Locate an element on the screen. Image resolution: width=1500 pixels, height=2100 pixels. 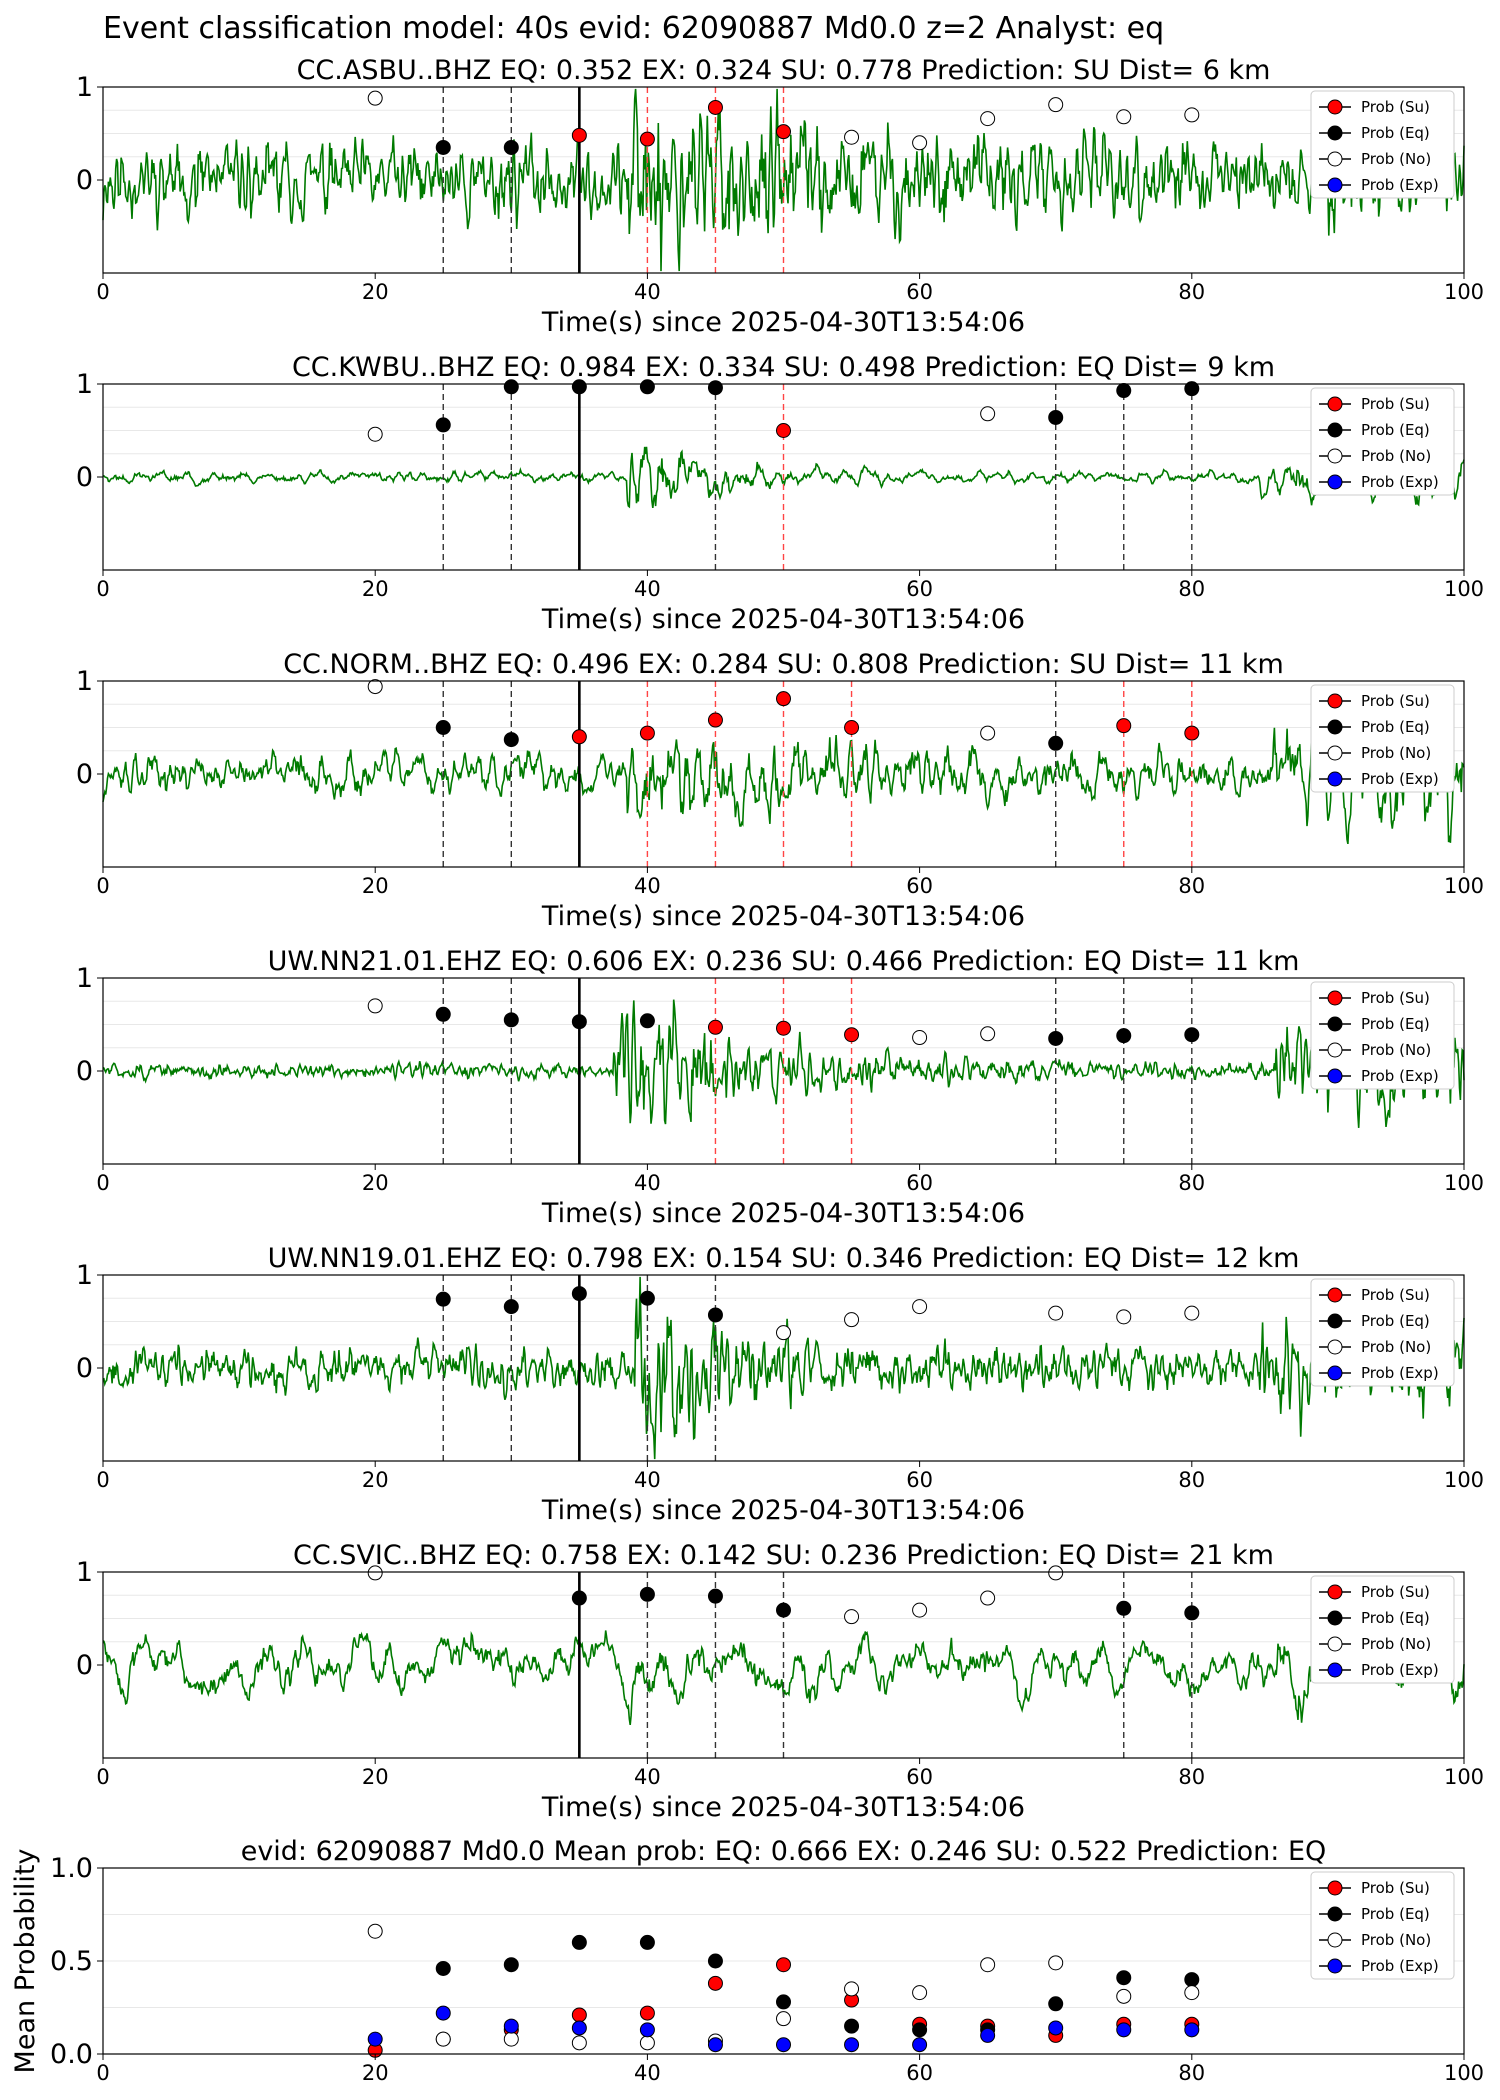
xtick-label-5-4: 80 is located at coordinates (1191, 1777).